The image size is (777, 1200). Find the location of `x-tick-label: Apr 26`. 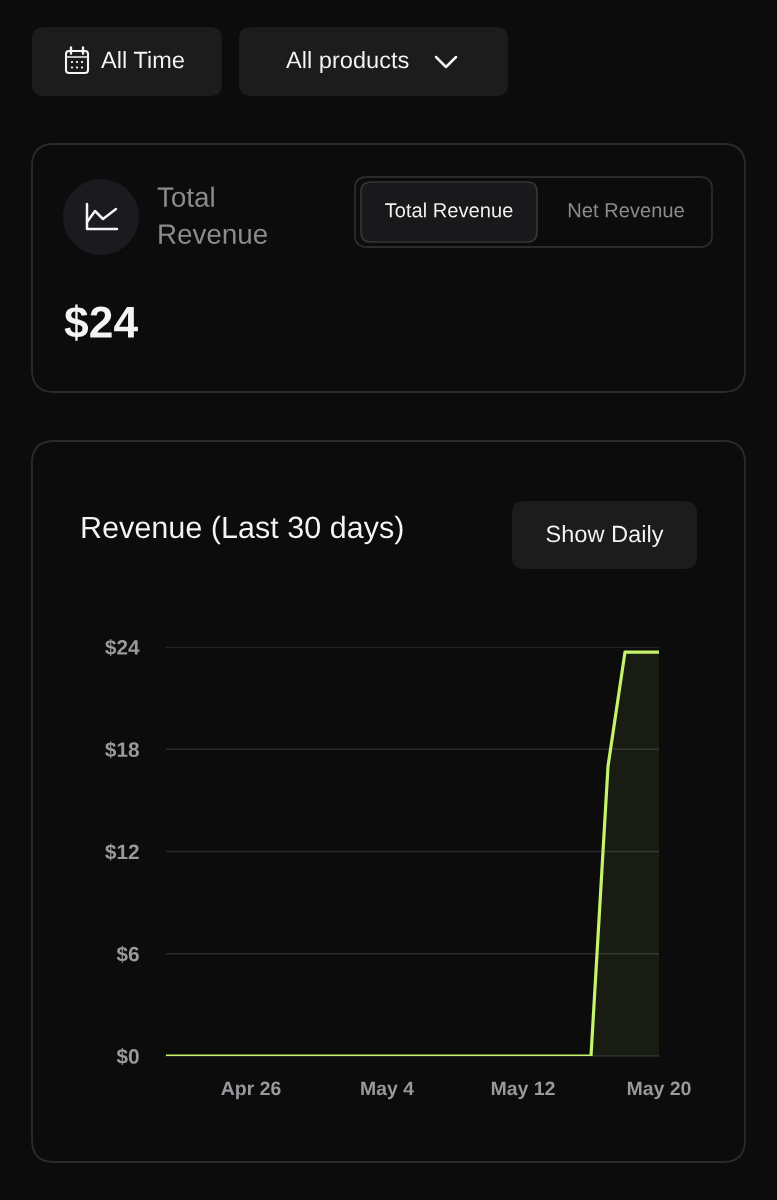

x-tick-label: Apr 26 is located at coordinates (251, 1090).